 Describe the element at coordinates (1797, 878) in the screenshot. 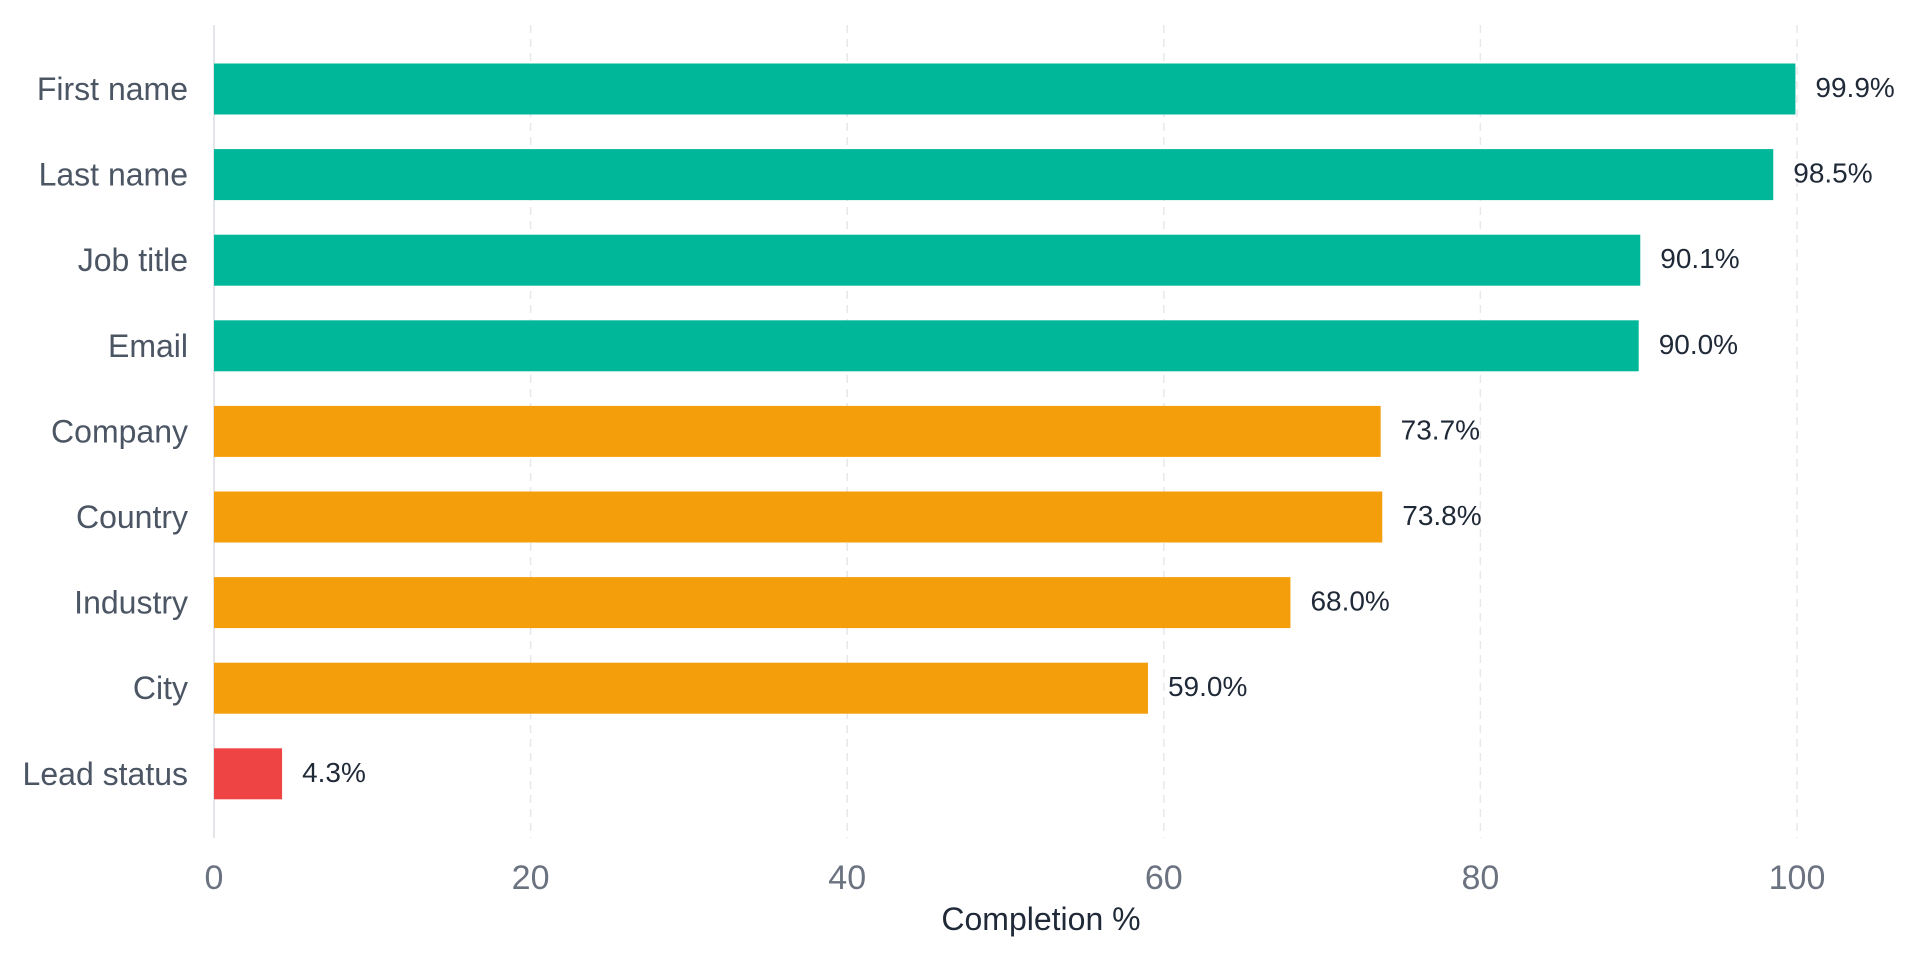

I see `x-tick-label: 100` at that location.